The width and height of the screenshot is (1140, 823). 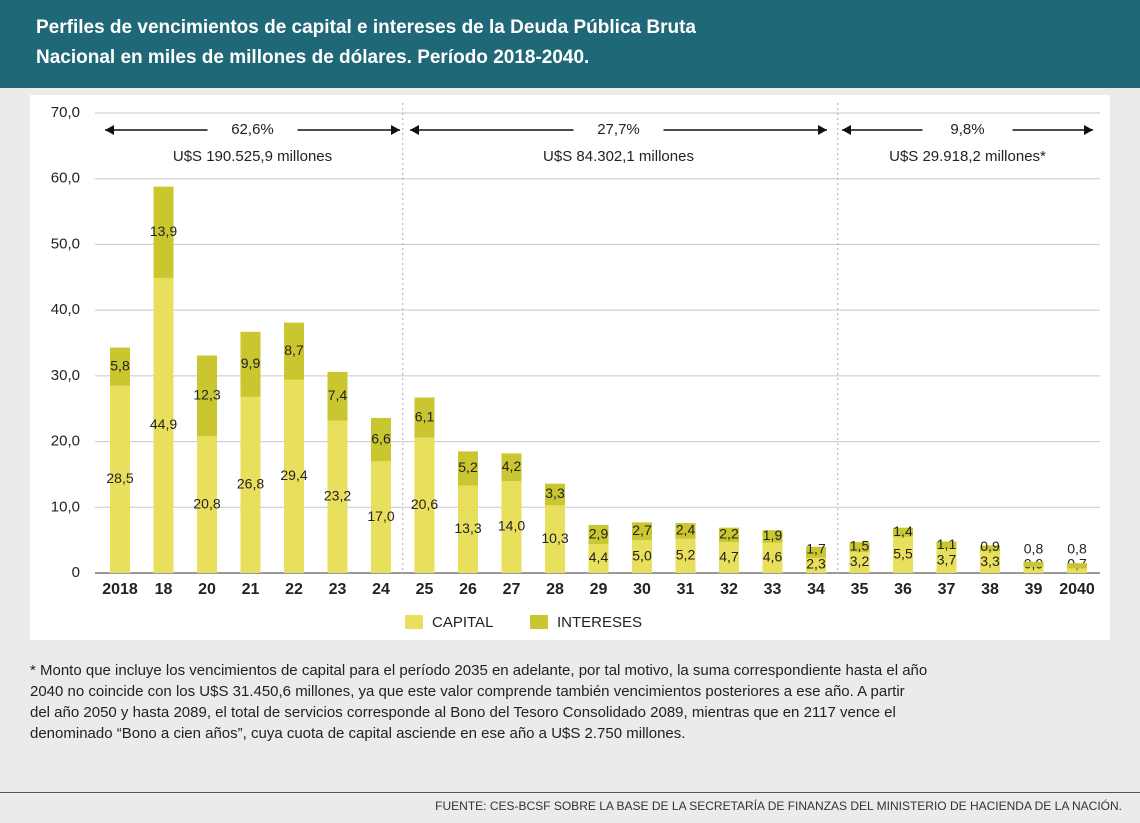 What do you see at coordinates (163, 424) in the screenshot?
I see `value-label: 44,9` at bounding box center [163, 424].